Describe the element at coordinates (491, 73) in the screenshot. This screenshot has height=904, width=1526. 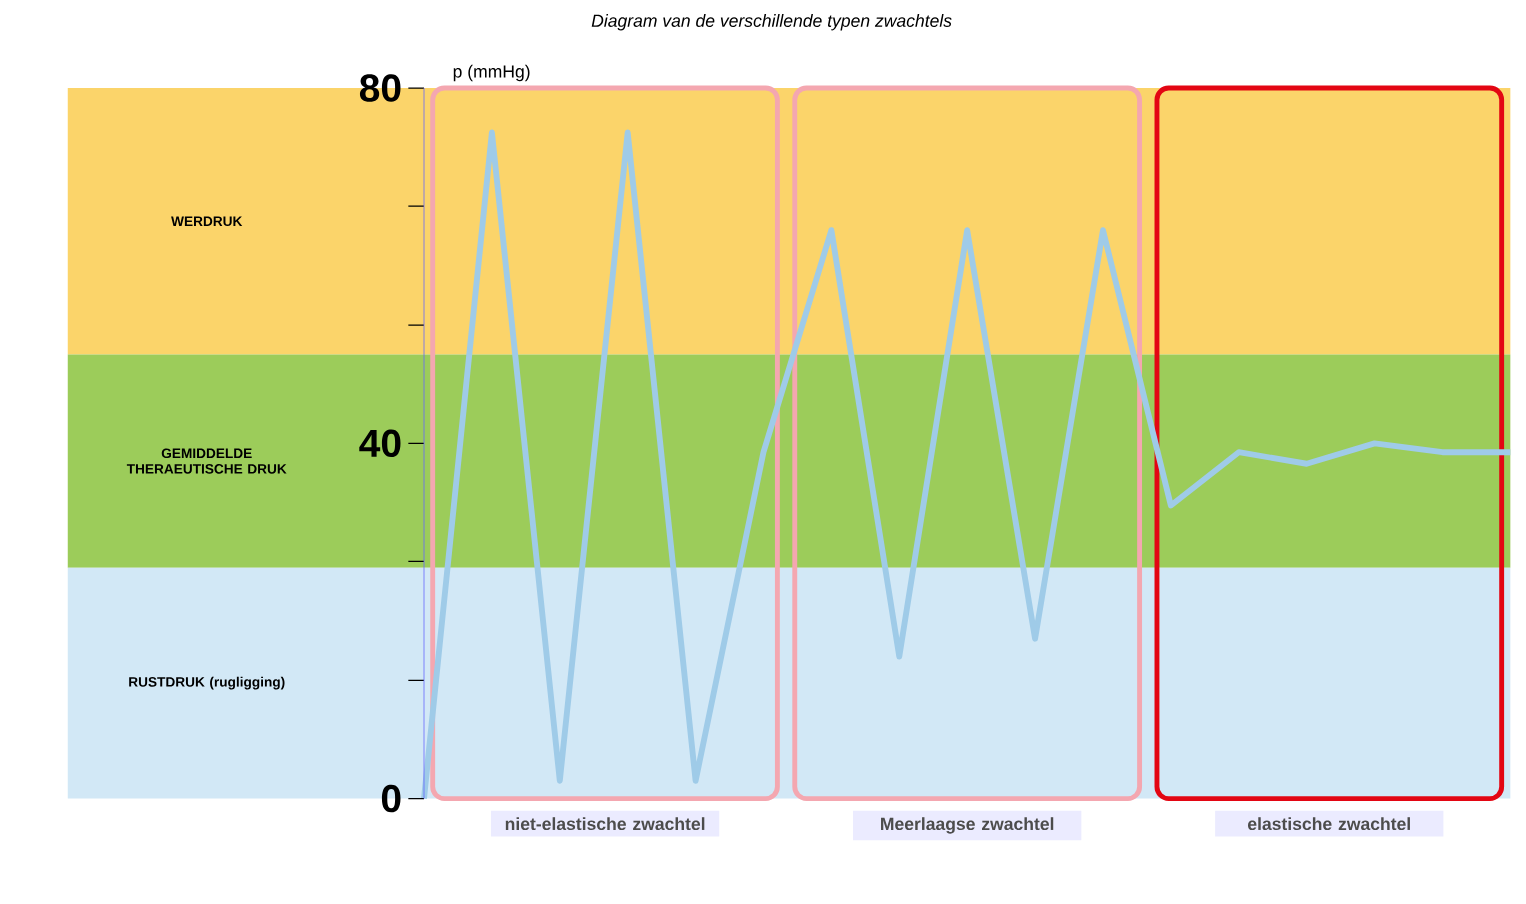
I see `y-axis-title: p (mmHg)` at that location.